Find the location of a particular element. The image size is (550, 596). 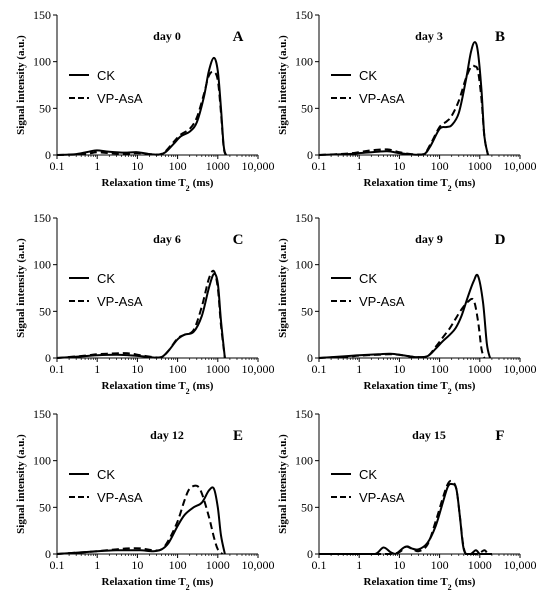

panel-letter: E is located at coordinates (238, 436).